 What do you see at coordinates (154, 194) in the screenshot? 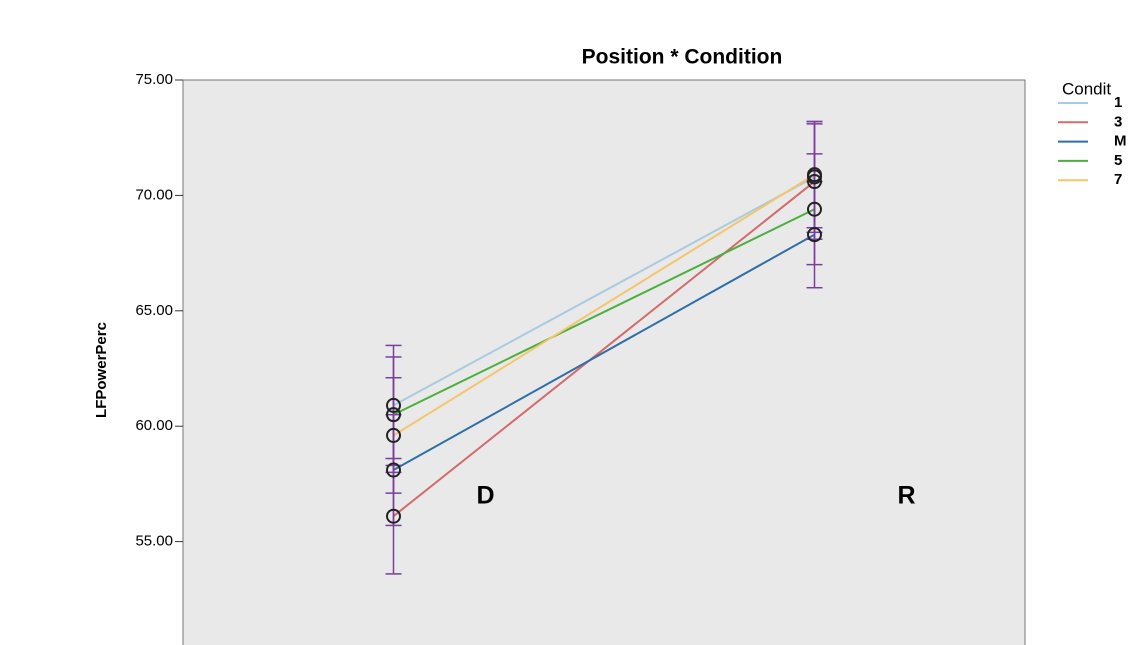
I see `y-tick-label: 70.00` at bounding box center [154, 194].